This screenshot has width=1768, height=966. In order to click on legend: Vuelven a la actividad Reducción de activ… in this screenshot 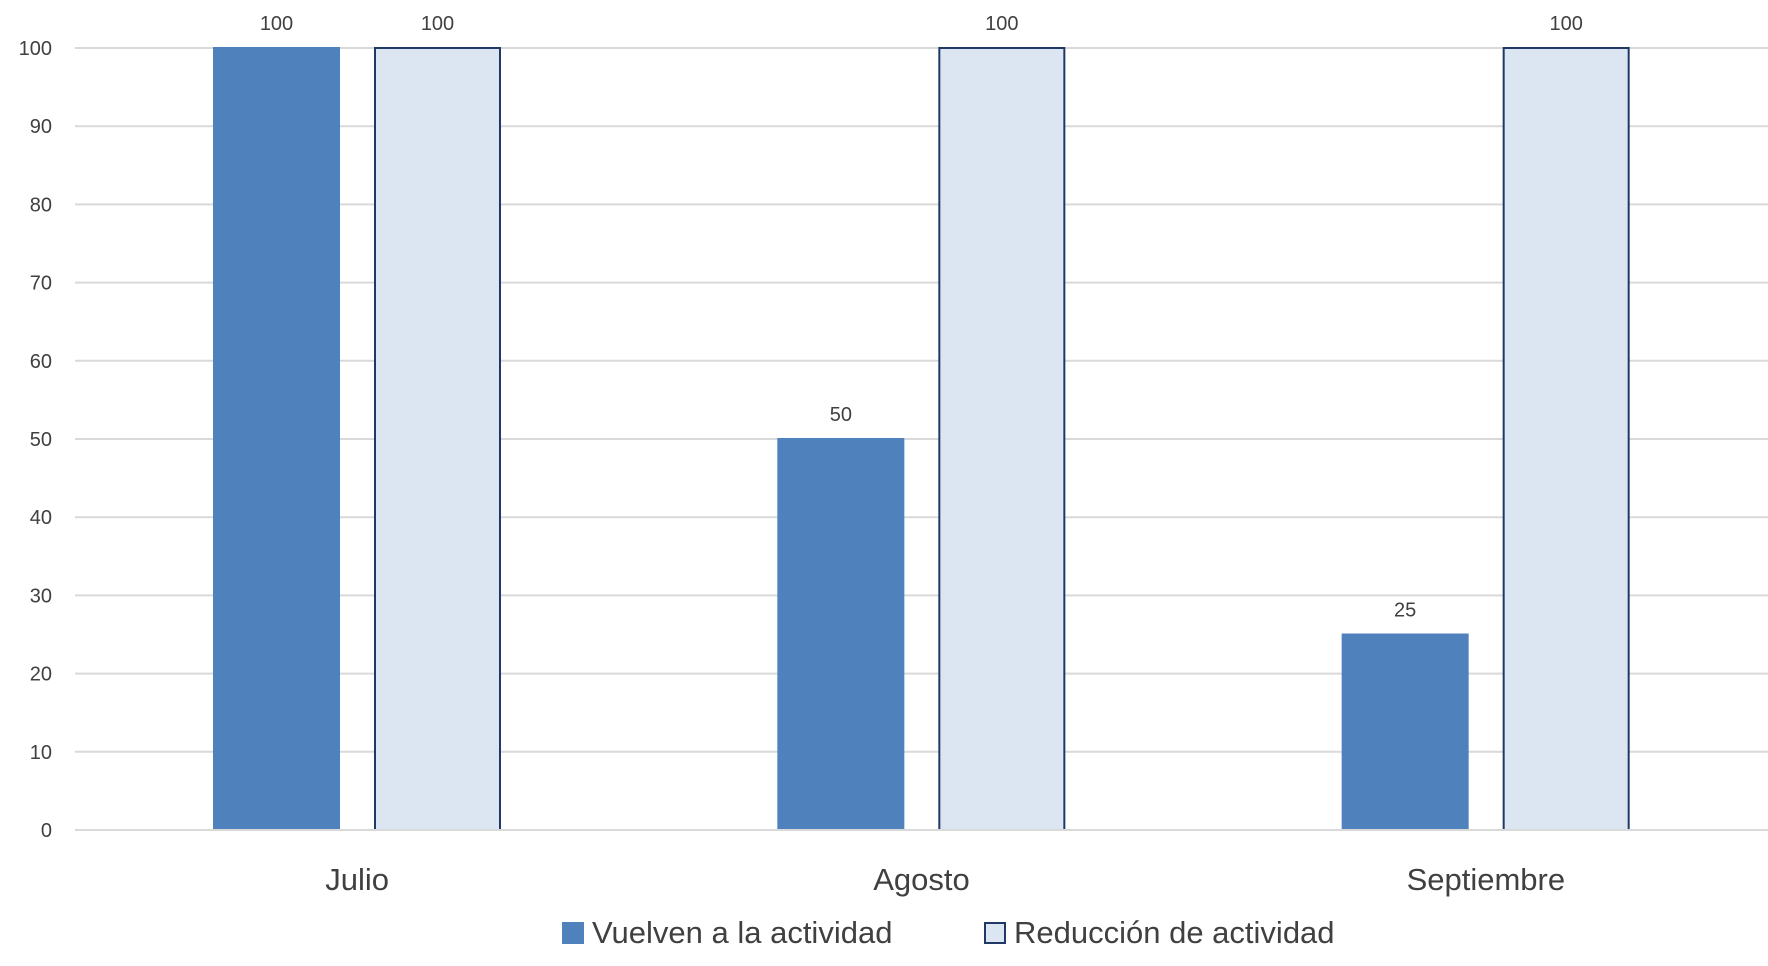, I will do `click(948, 932)`.